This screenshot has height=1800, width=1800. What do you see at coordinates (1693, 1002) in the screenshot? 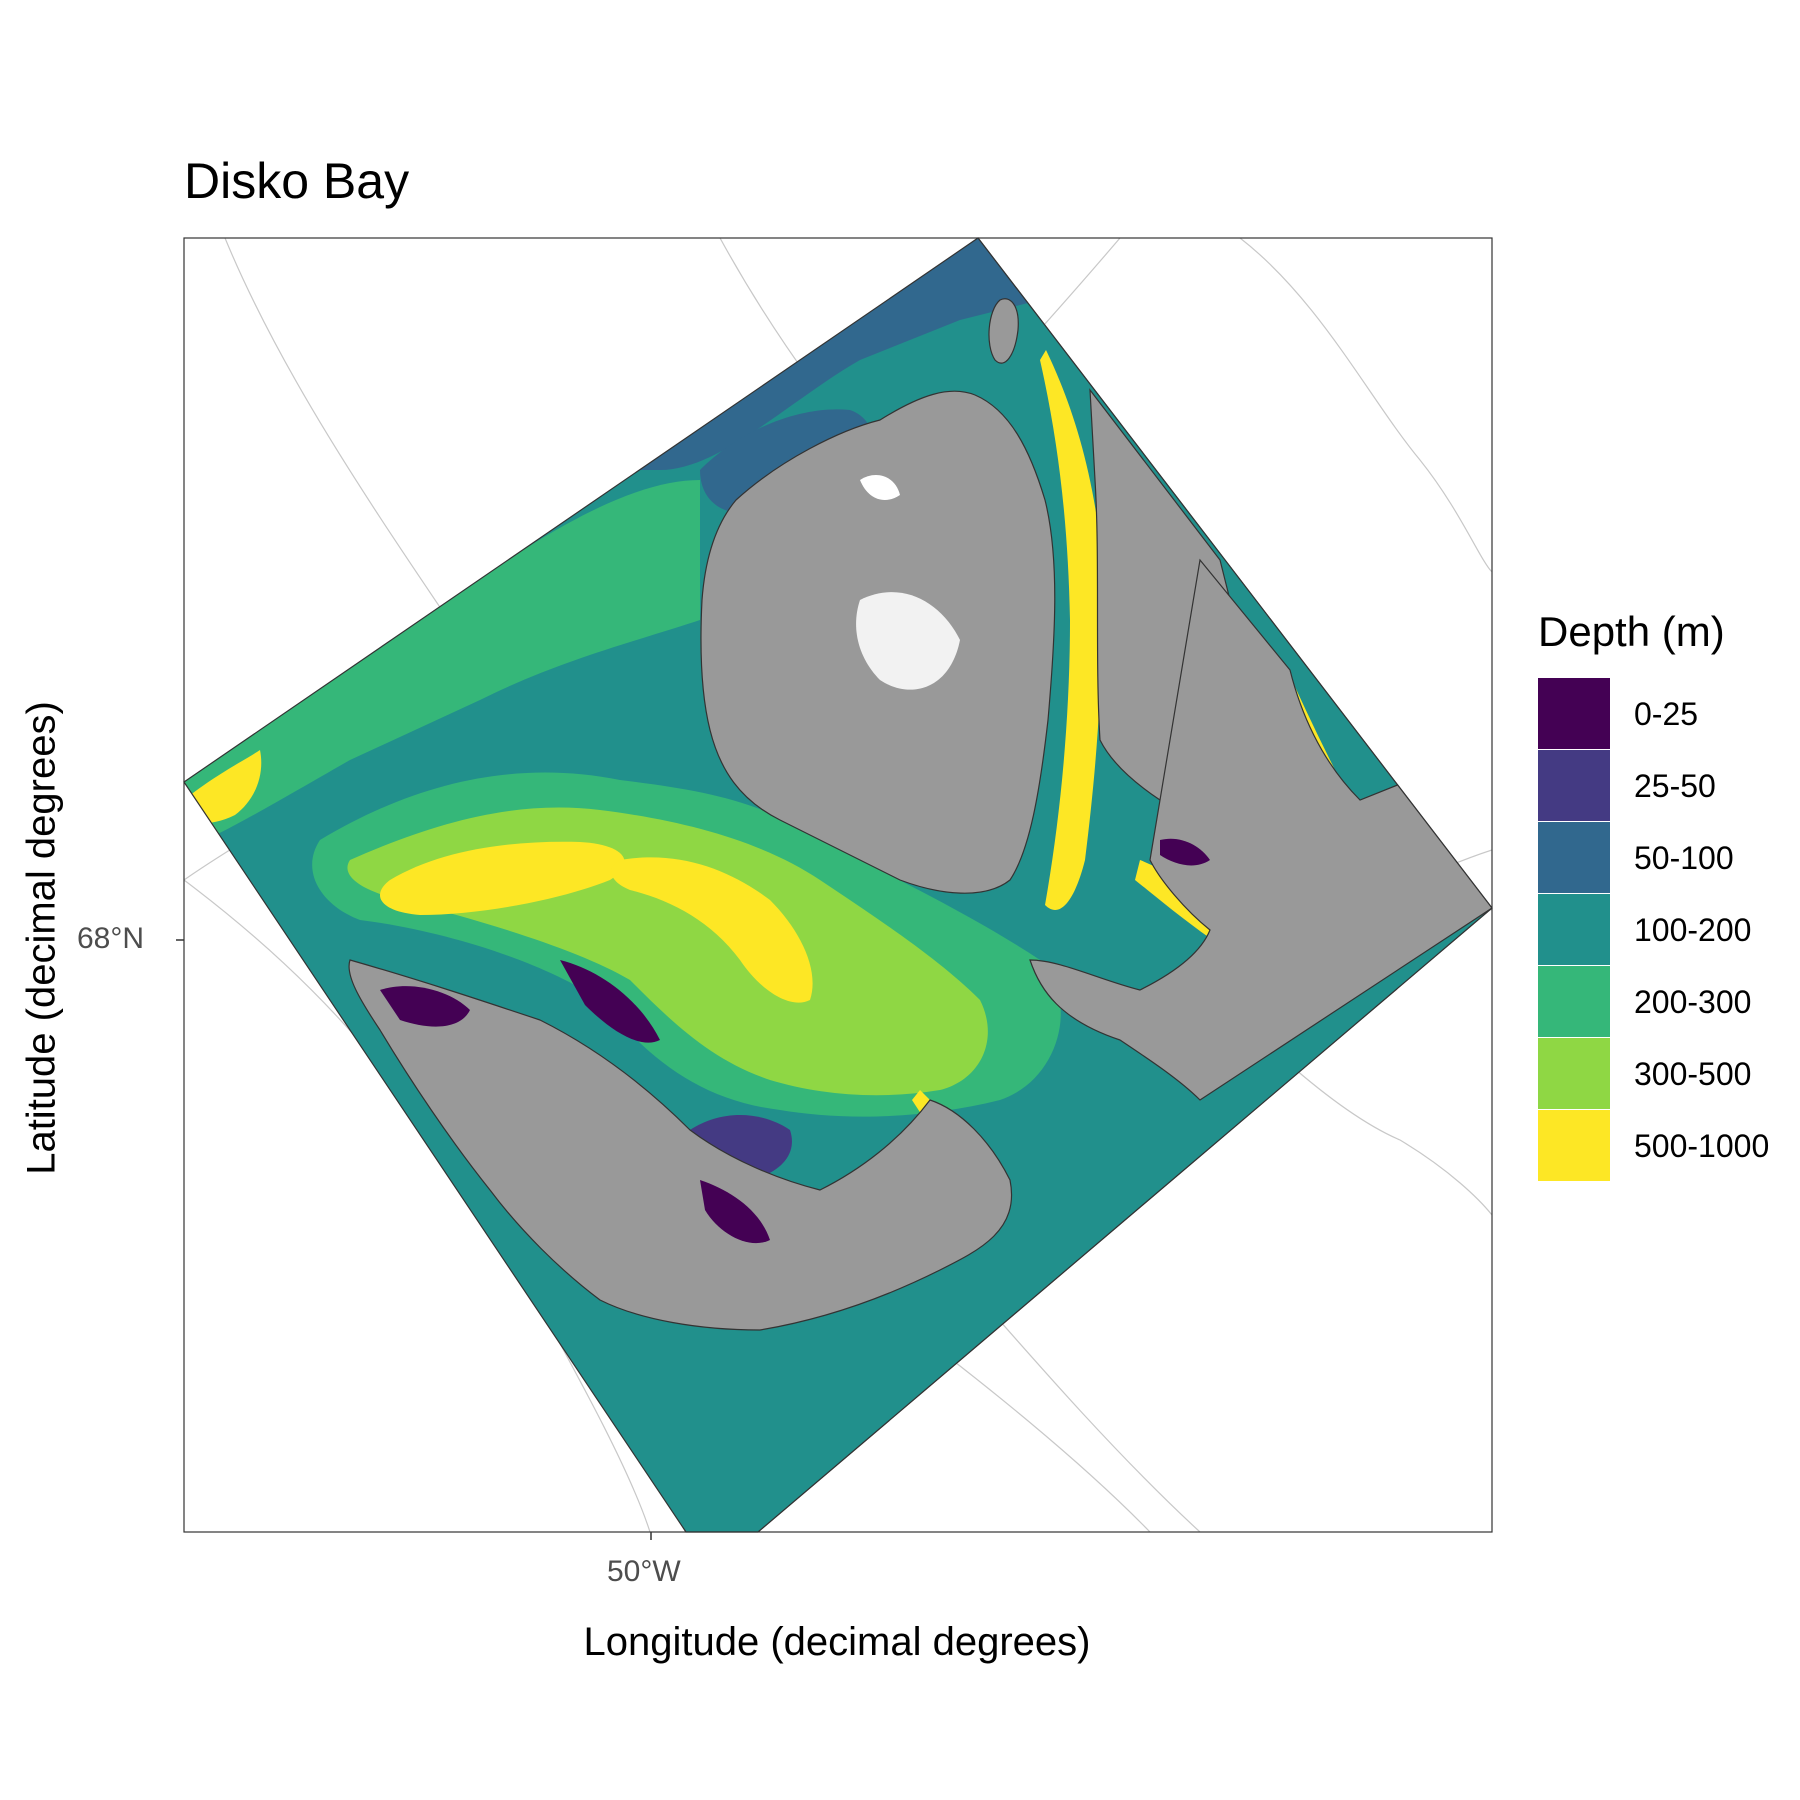
I see `legend-label: 200-300` at bounding box center [1693, 1002].